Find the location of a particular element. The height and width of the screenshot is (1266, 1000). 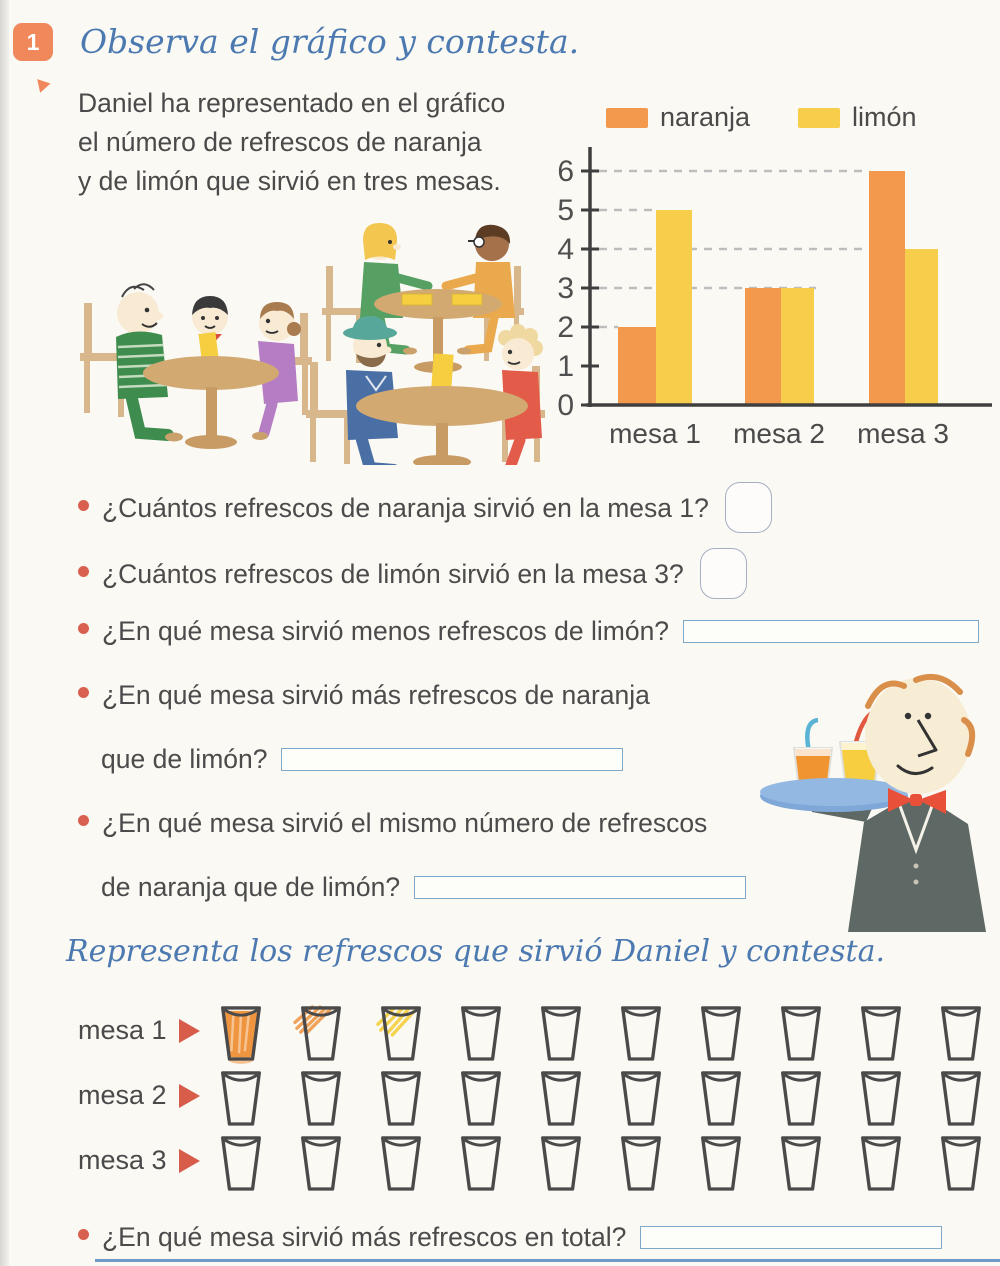

question-2-answer-box is located at coordinates (723, 573).